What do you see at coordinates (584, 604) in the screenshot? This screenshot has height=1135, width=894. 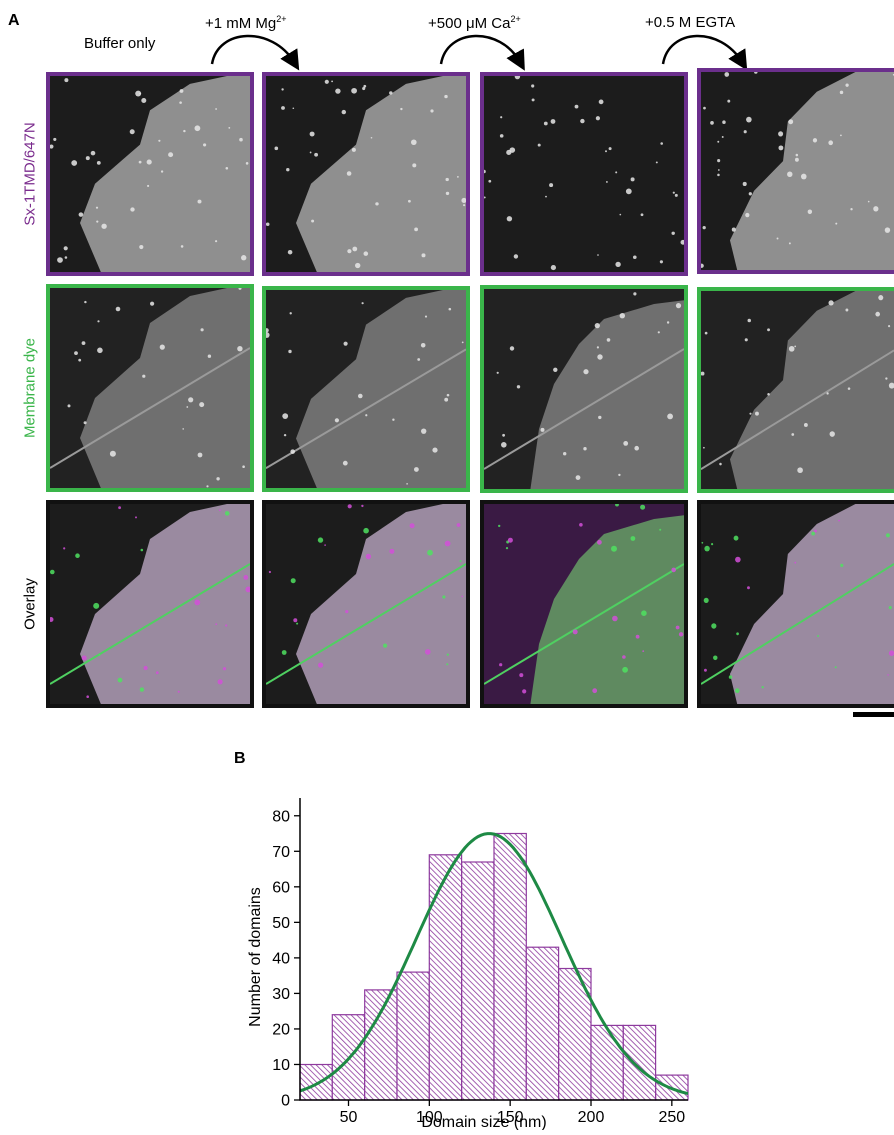 I see `image-overlay-ca` at bounding box center [584, 604].